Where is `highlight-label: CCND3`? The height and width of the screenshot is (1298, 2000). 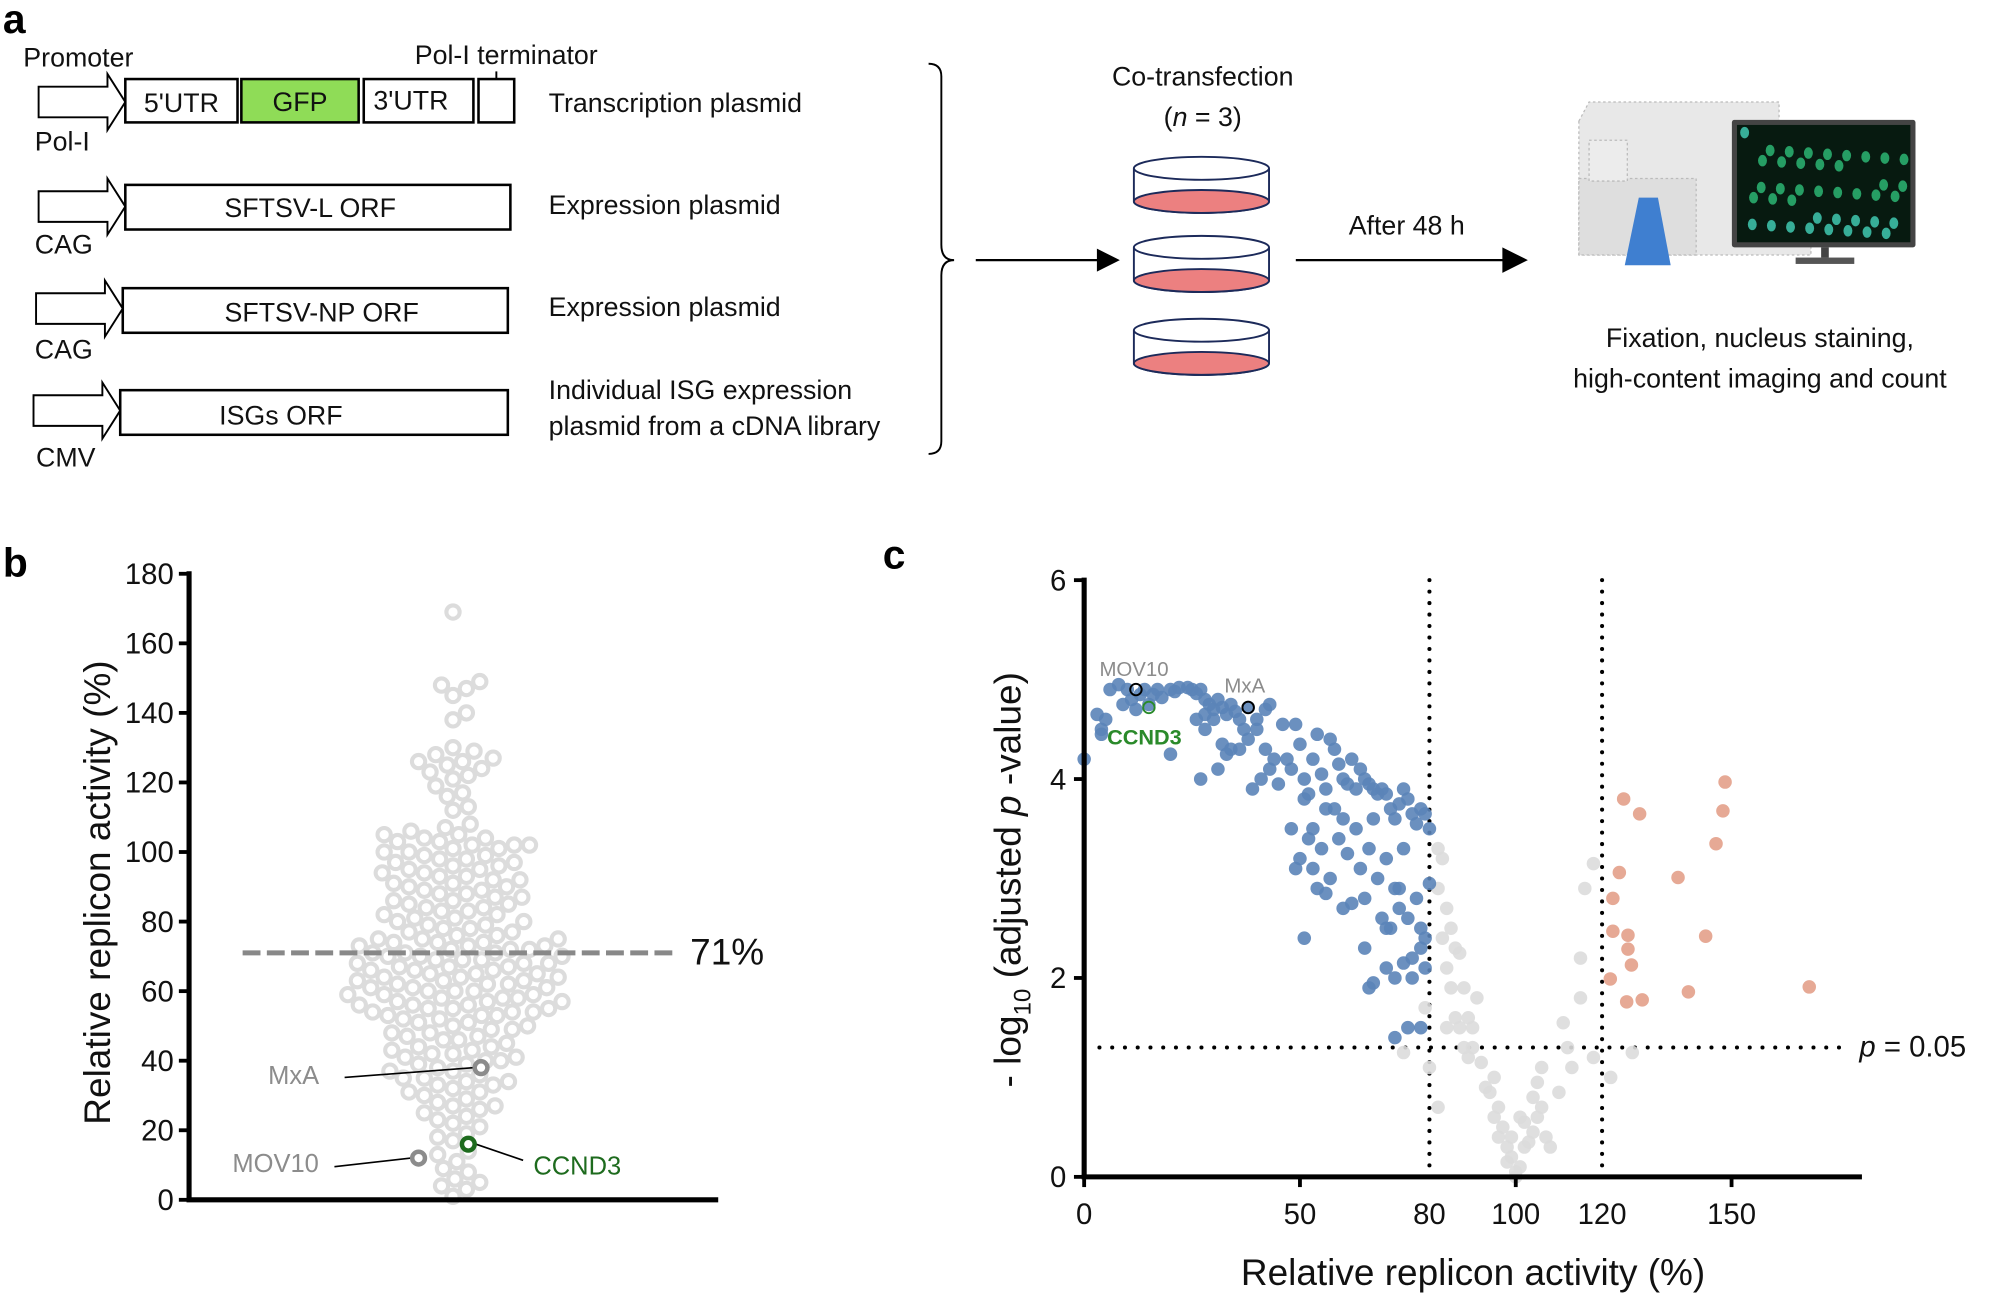 highlight-label: CCND3 is located at coordinates (1144, 737).